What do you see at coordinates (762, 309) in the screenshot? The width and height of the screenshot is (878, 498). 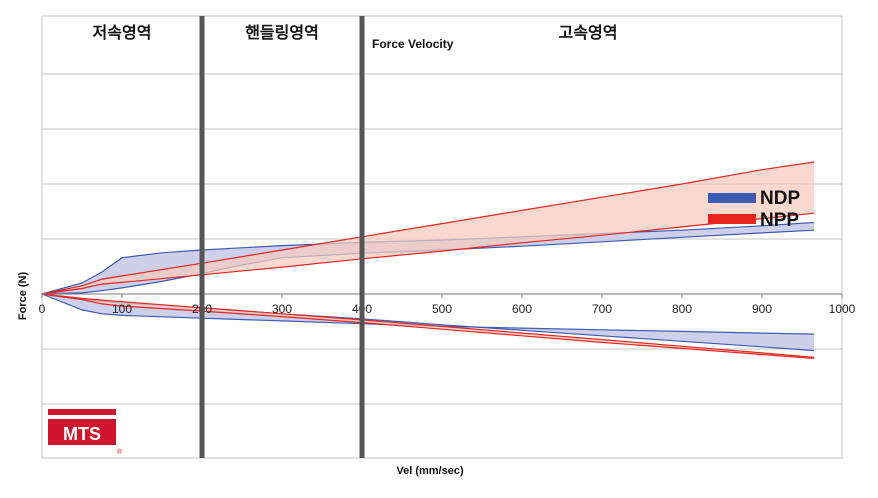 I see `x-tick-label: 900` at bounding box center [762, 309].